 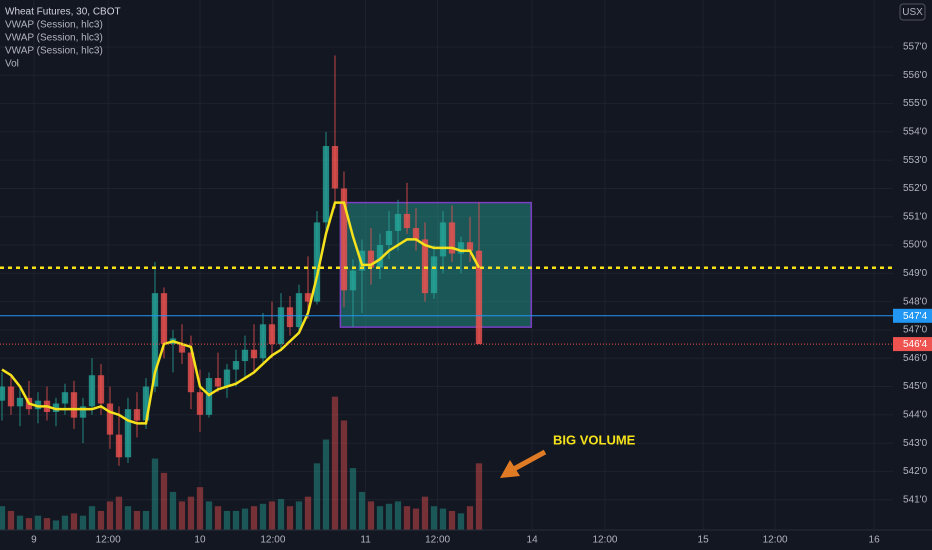 I want to click on currency-box, so click(x=912, y=12).